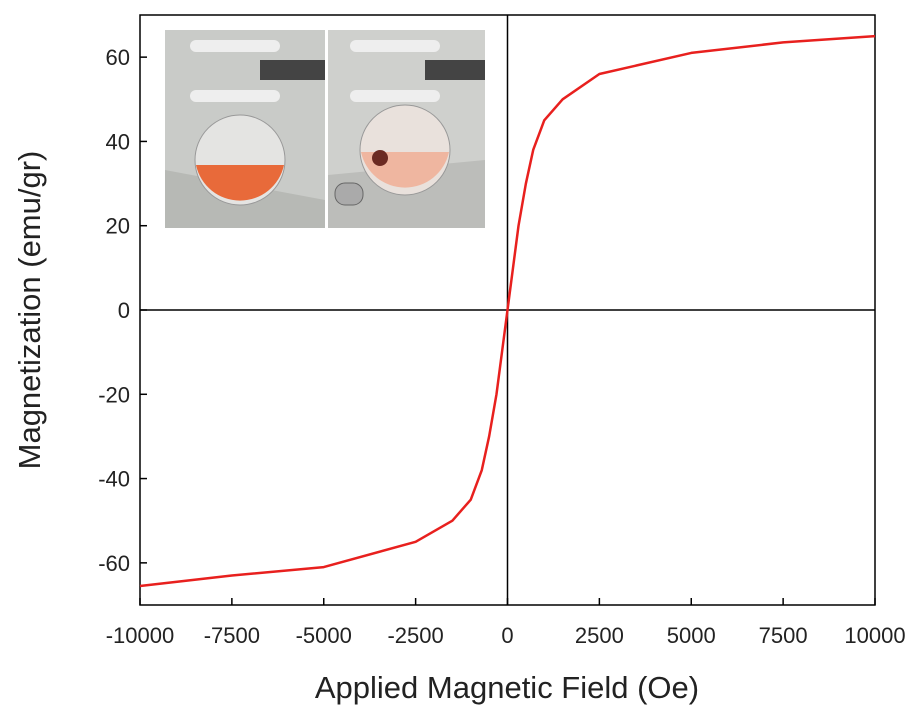  What do you see at coordinates (874, 635) in the screenshot?
I see `x-tick-label: 10000` at bounding box center [874, 635].